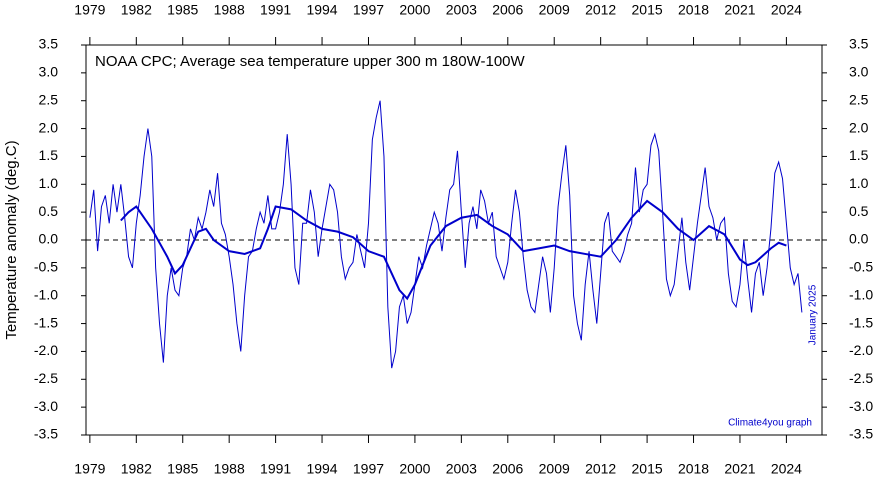 The width and height of the screenshot is (880, 481). Describe the element at coordinates (49, 72) in the screenshot. I see `y-tick-label: 3.0` at that location.